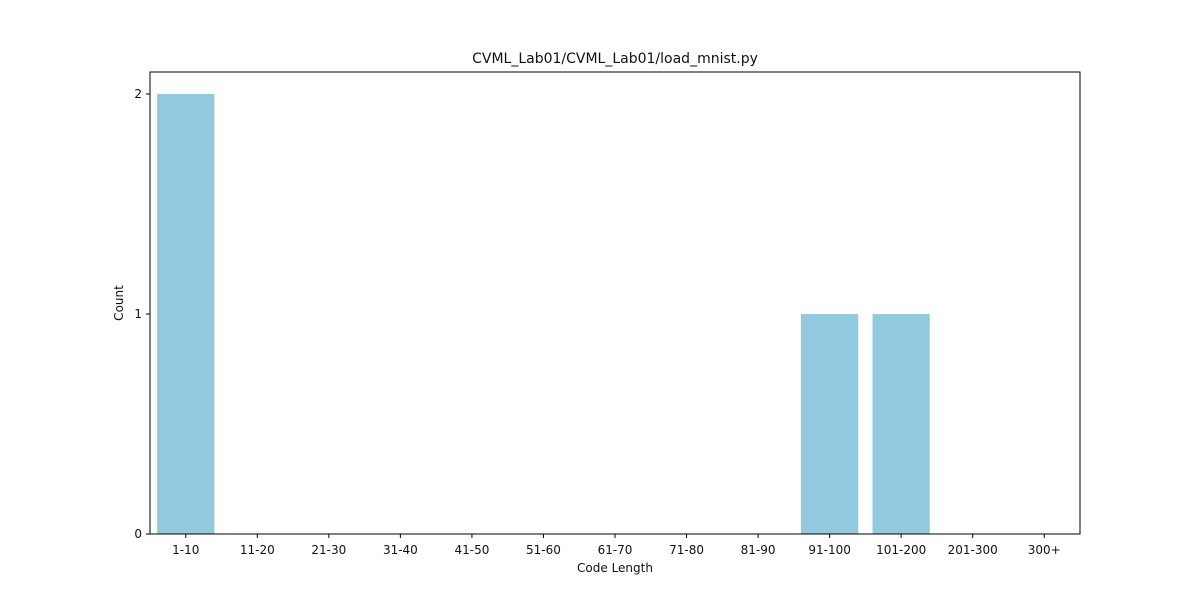  I want to click on x-tick-label: 300+, so click(1044, 550).